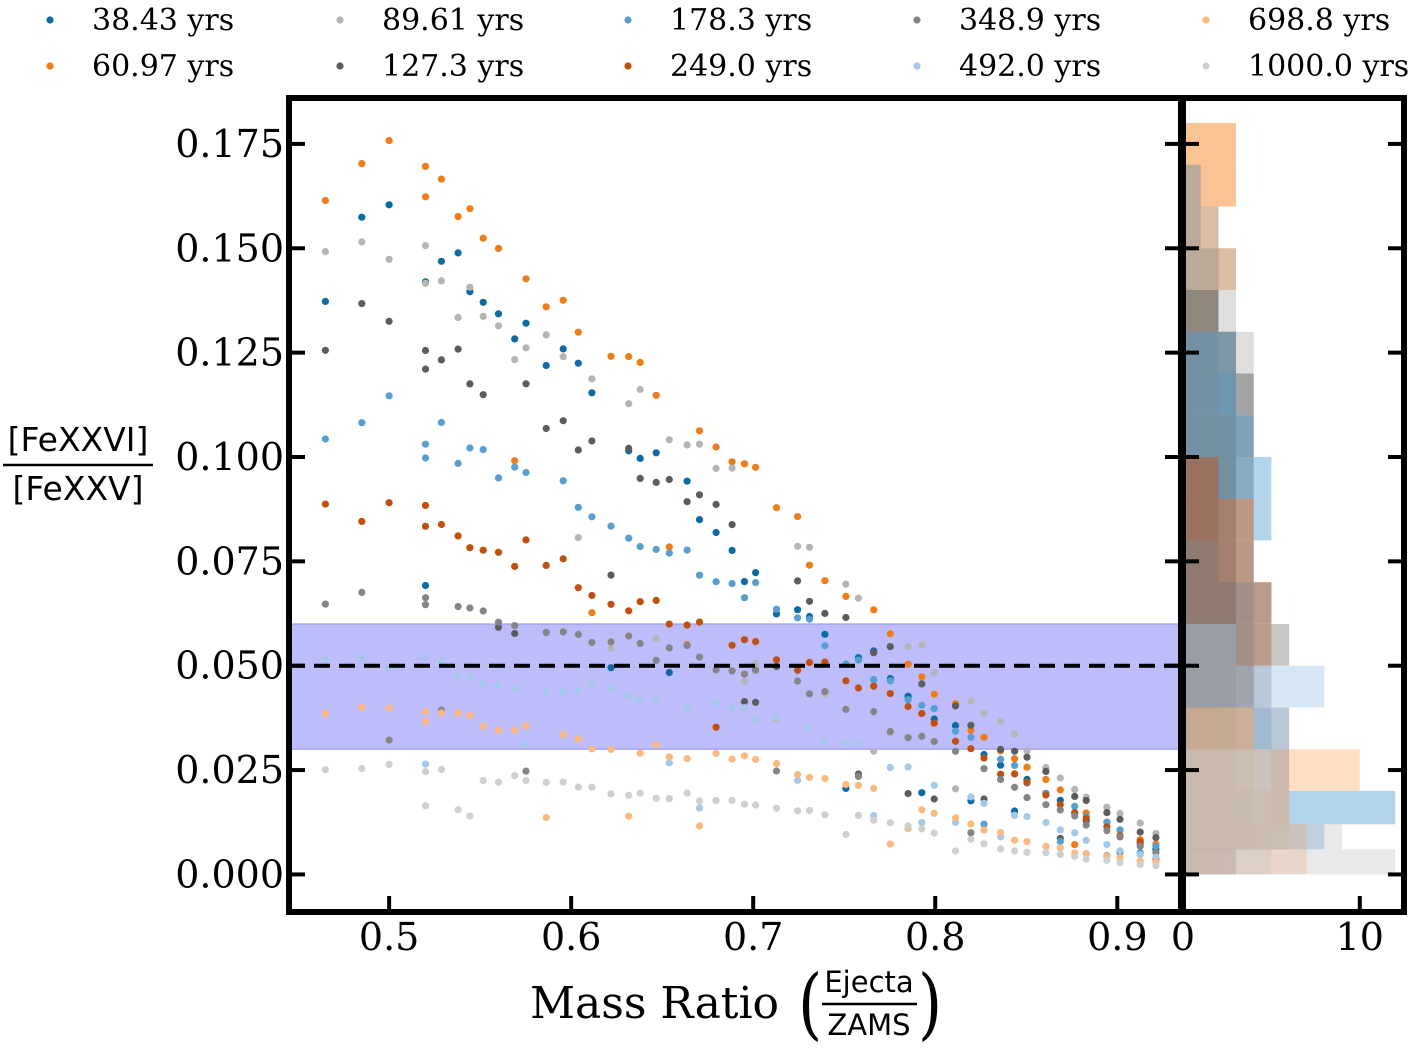  What do you see at coordinates (229, 874) in the screenshot?
I see `y-tick-label: 0.000` at bounding box center [229, 874].